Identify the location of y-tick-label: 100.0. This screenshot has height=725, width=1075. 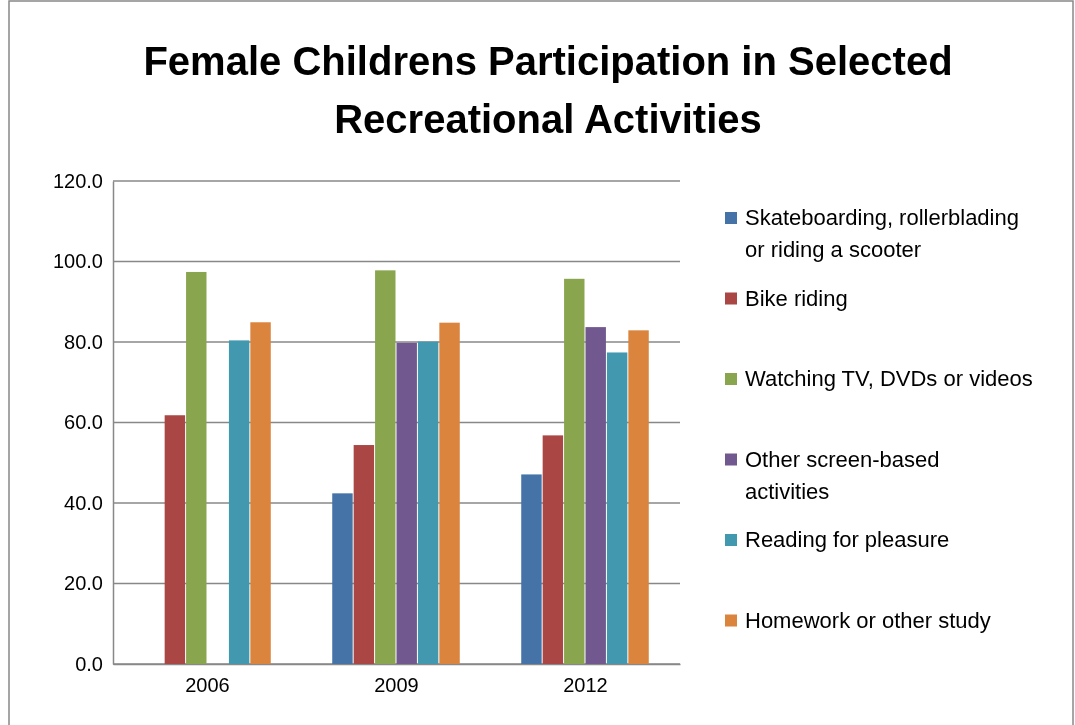
(77, 261).